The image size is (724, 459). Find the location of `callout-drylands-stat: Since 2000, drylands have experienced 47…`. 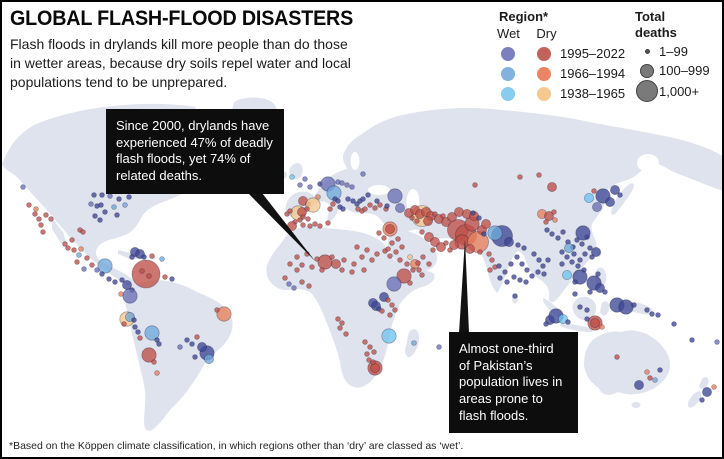

callout-drylands-stat: Since 2000, drylands have experienced 47… is located at coordinates (195, 151).